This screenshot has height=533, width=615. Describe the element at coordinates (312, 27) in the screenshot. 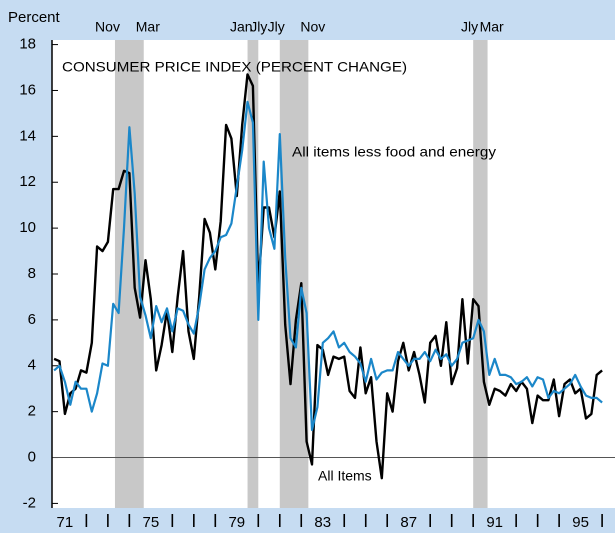

I see `recession-end-label: Nov` at that location.